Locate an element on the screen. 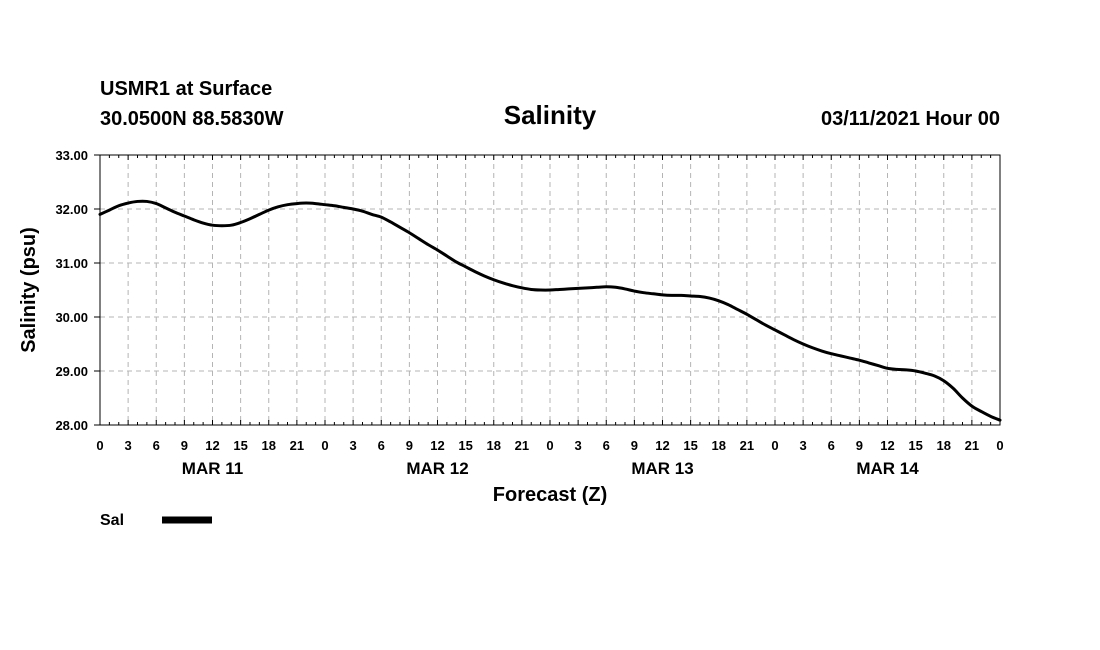 Image resolution: width=1100 pixels, height=650 pixels. y-tick-label: 30.00 is located at coordinates (71, 317).